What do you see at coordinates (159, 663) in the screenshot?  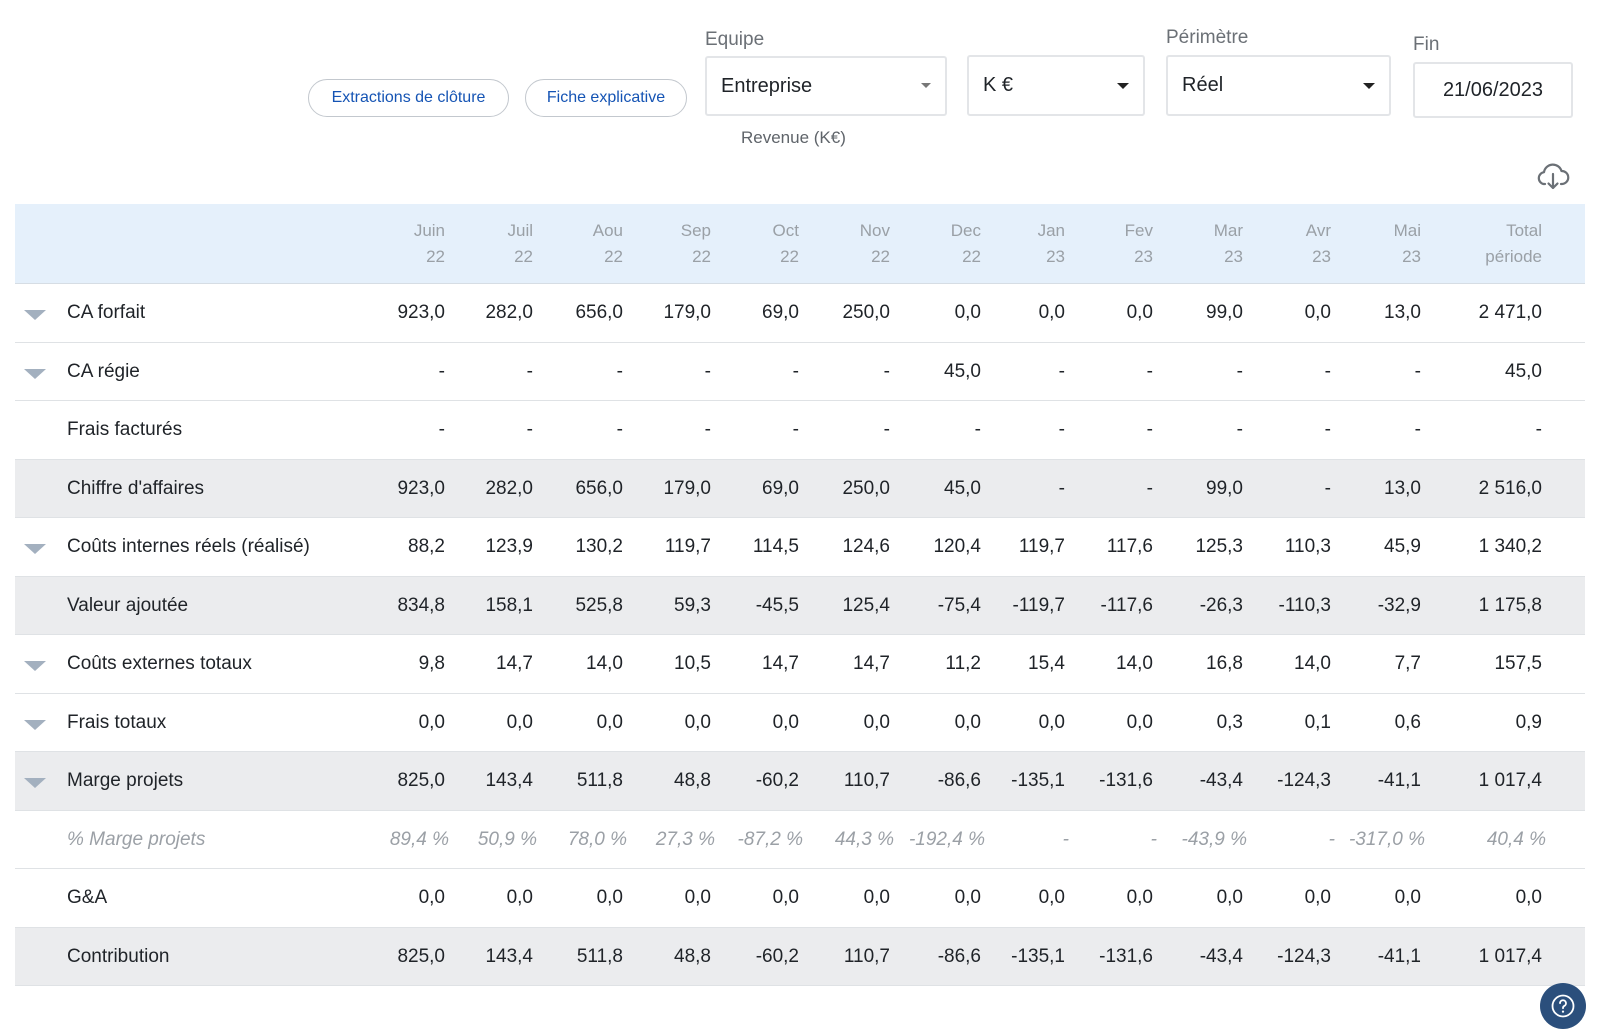 I see `row-label: Coûts externes totaux` at bounding box center [159, 663].